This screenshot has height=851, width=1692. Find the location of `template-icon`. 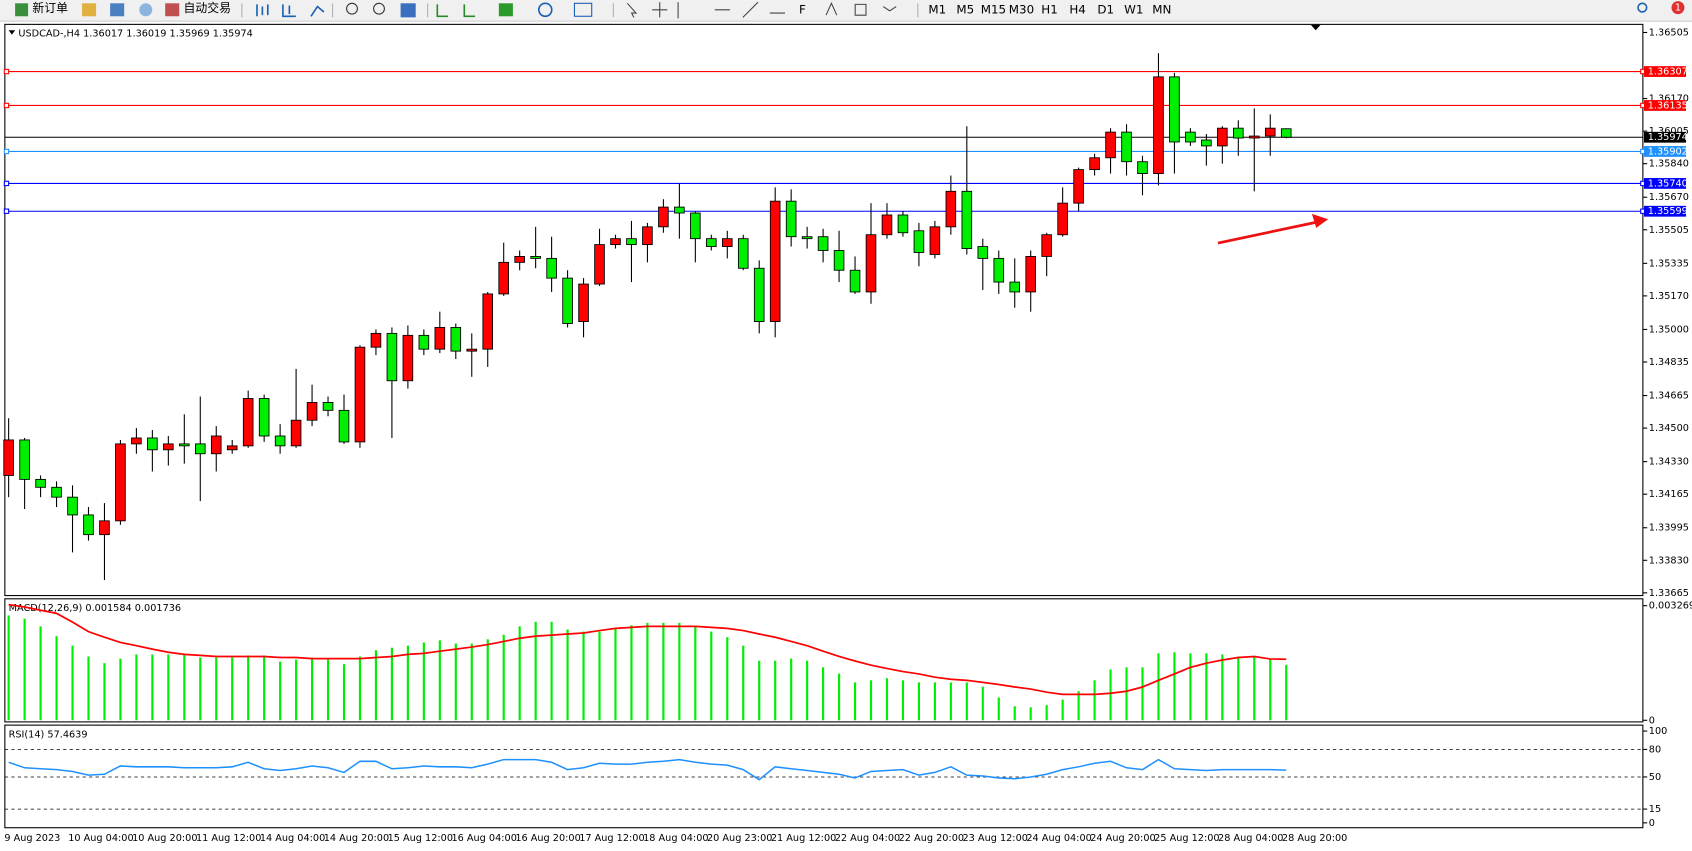

template-icon is located at coordinates (583, 9).